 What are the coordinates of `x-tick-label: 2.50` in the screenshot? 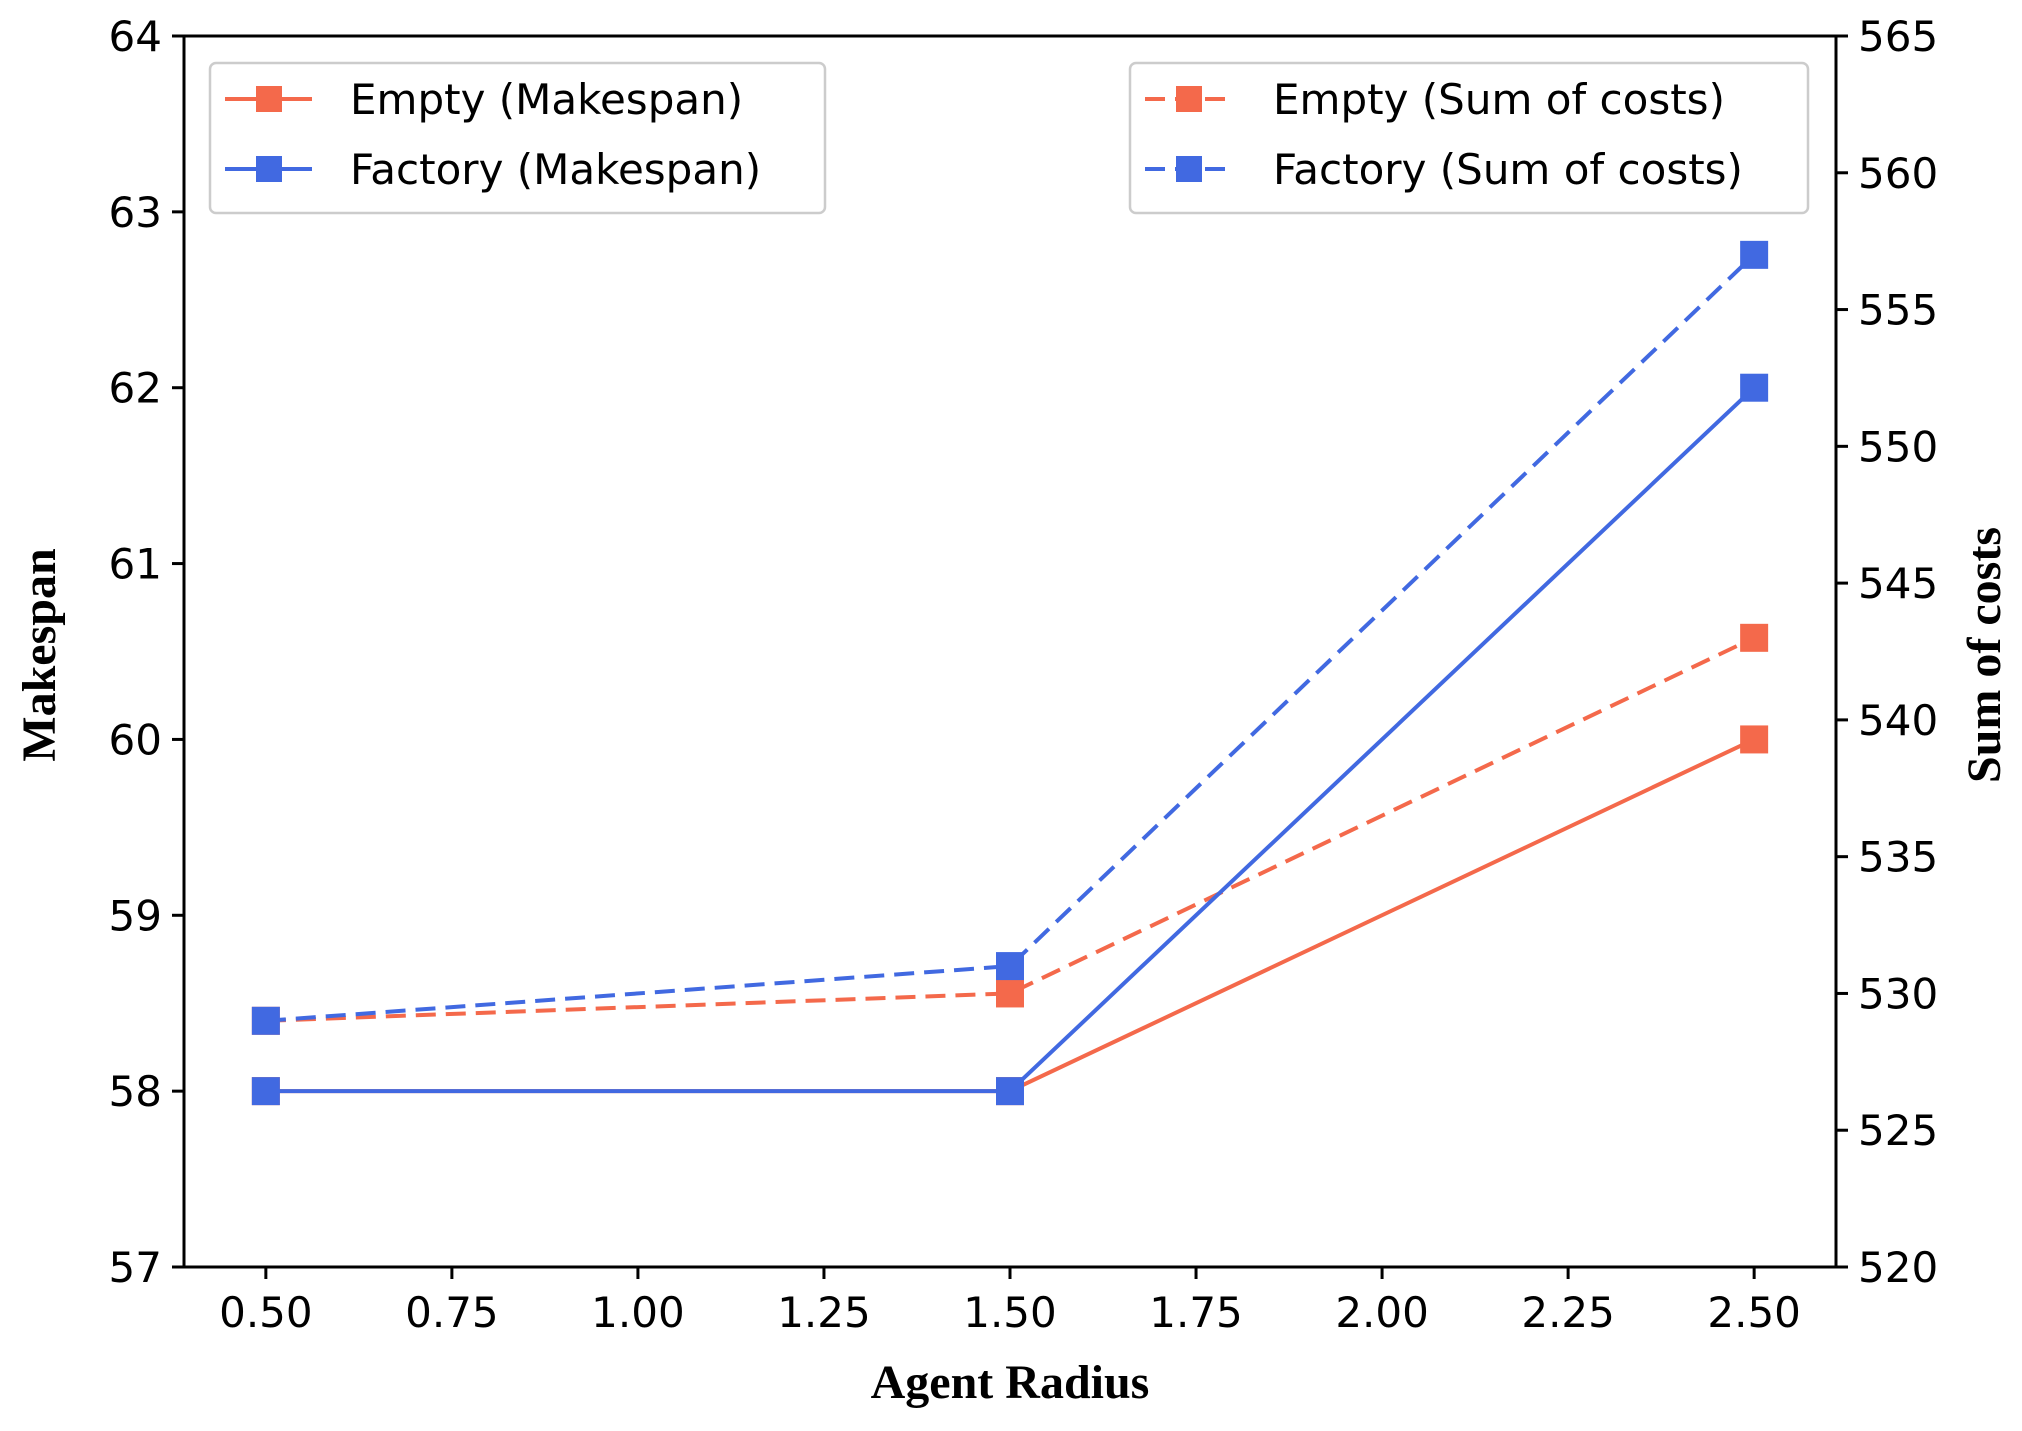 It's located at (1754, 1312).